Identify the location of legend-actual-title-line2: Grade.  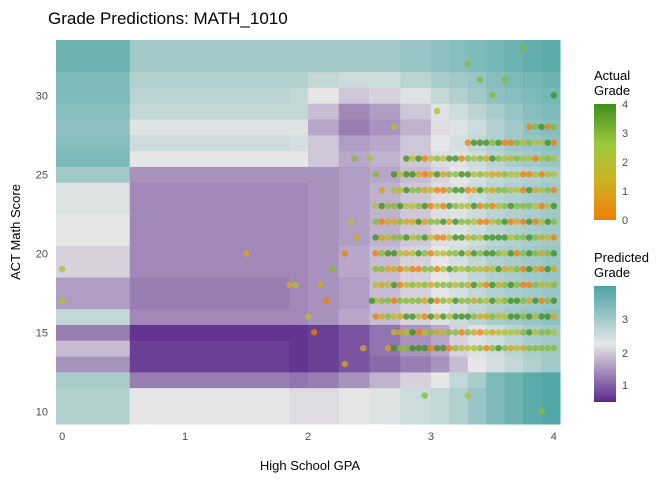
(612, 90).